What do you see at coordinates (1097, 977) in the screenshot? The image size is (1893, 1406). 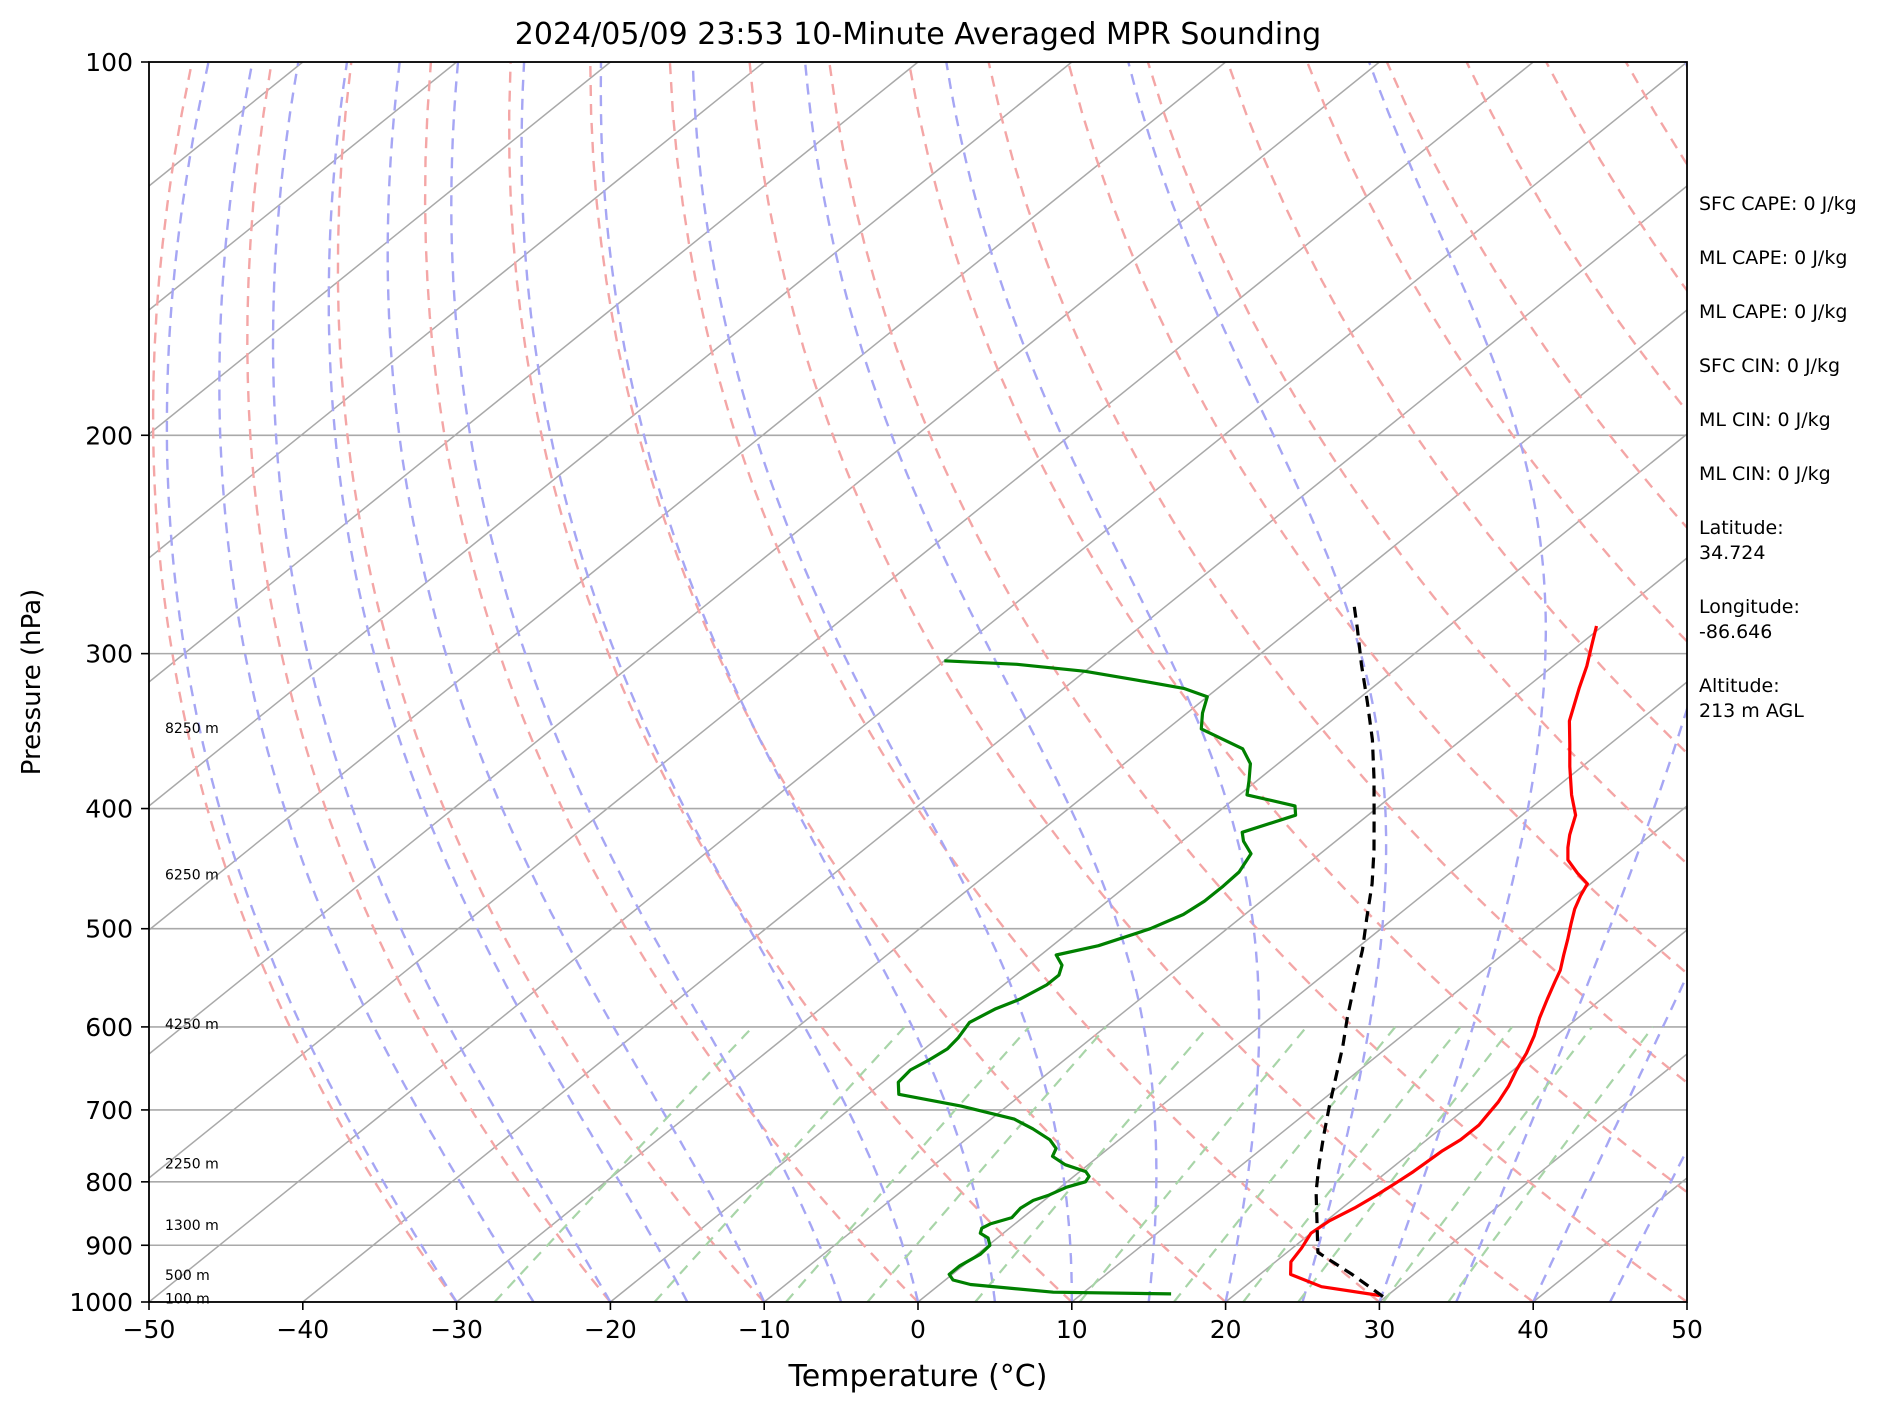 I see `dewpoint-profile` at bounding box center [1097, 977].